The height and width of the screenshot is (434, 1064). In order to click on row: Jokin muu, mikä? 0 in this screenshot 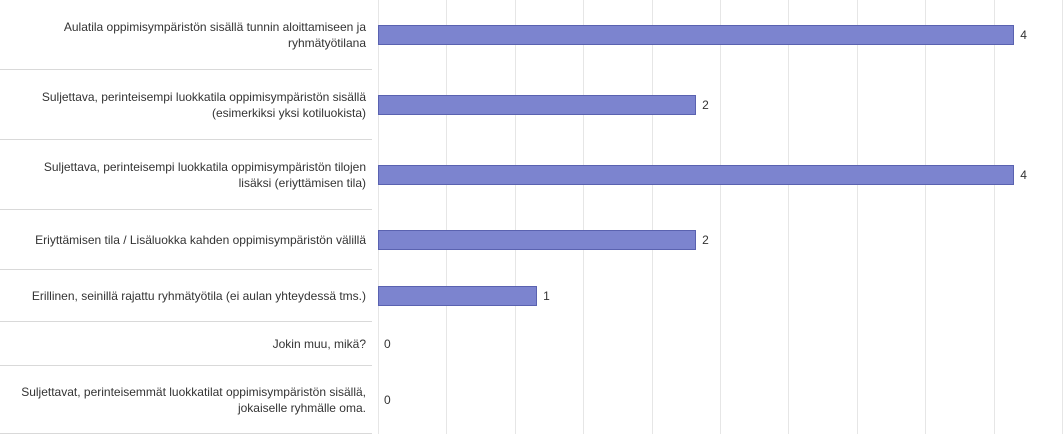, I will do `click(532, 344)`.